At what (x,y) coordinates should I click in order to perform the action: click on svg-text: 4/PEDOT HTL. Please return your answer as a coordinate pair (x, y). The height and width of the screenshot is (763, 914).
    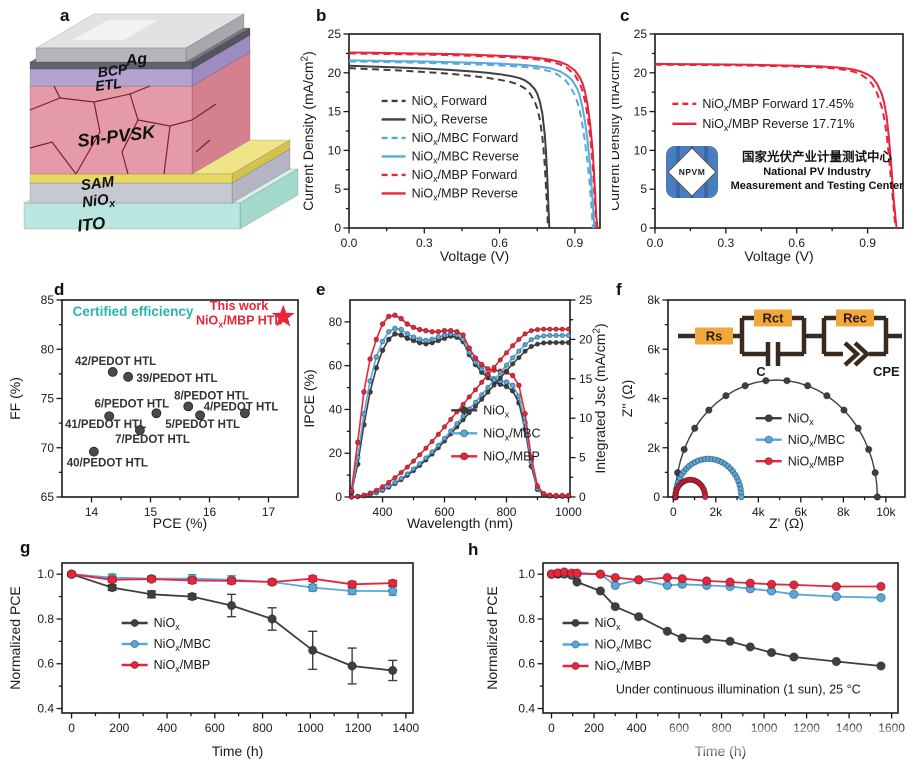
    Looking at the image, I should click on (241, 407).